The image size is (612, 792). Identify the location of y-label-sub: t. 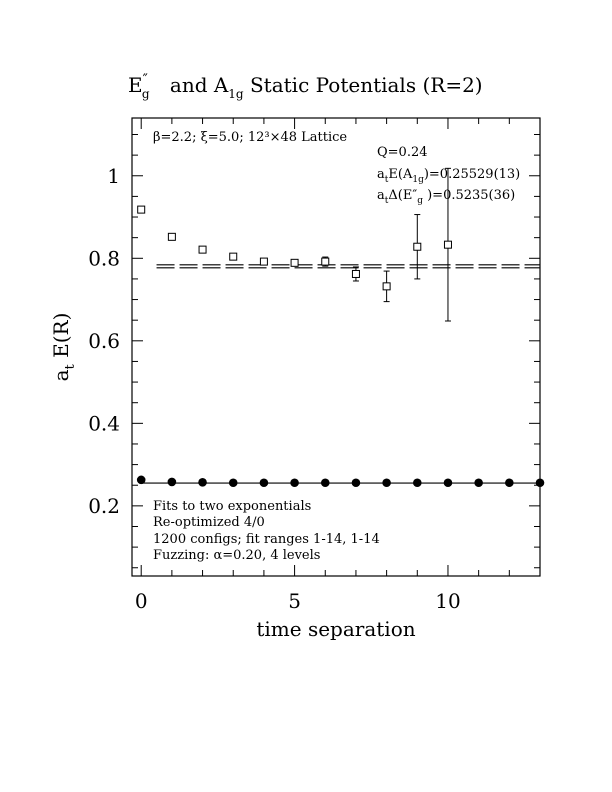
(70, 366).